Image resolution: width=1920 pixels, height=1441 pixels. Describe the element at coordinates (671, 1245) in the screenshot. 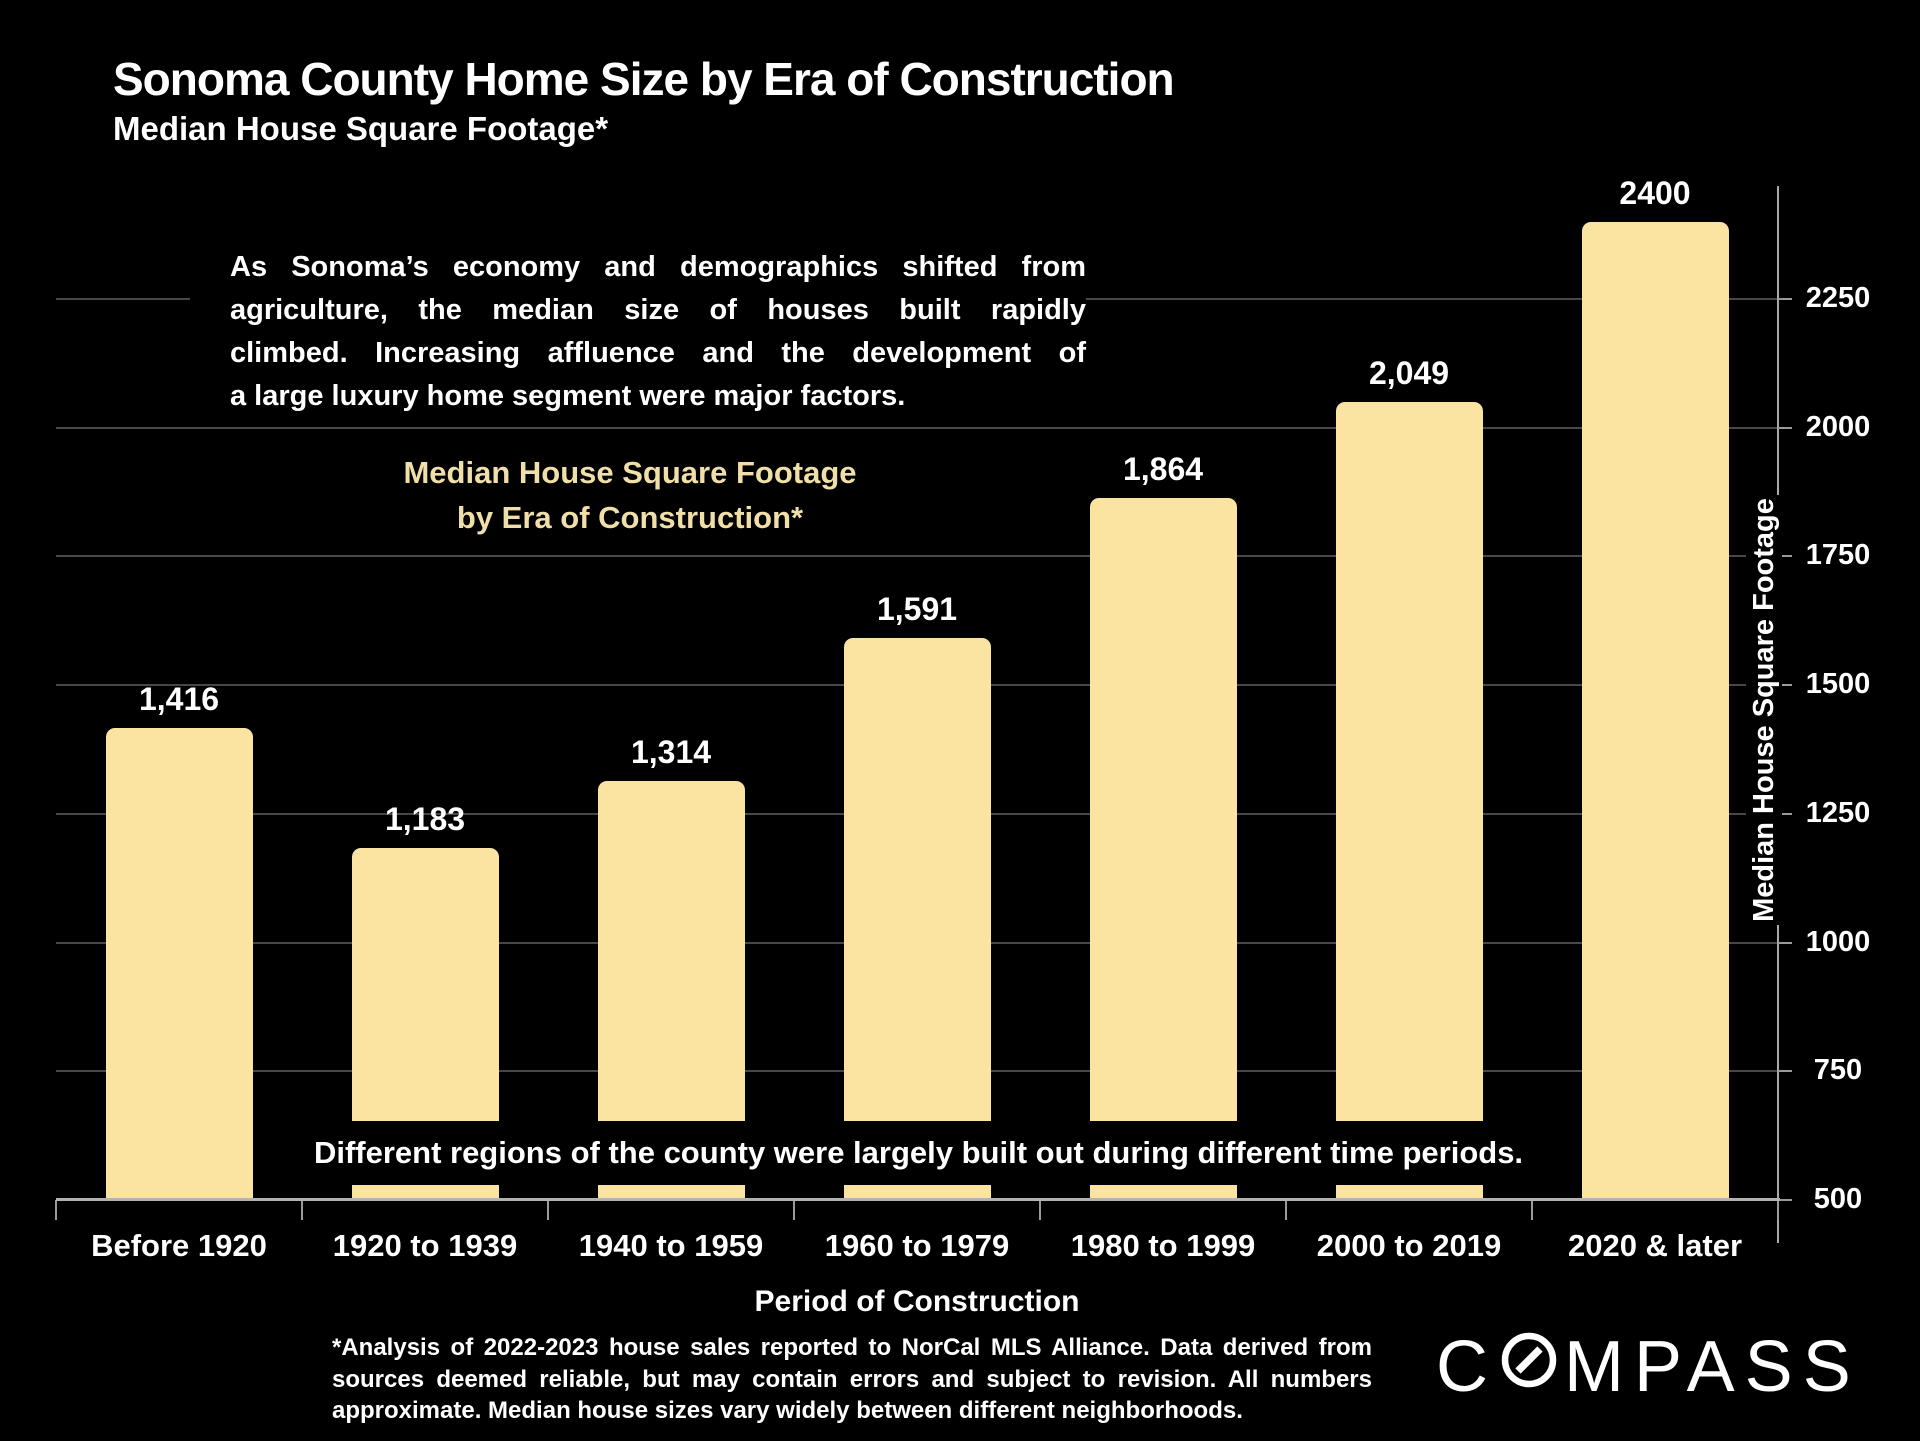

I see `category-label: 1940 to 1959` at that location.